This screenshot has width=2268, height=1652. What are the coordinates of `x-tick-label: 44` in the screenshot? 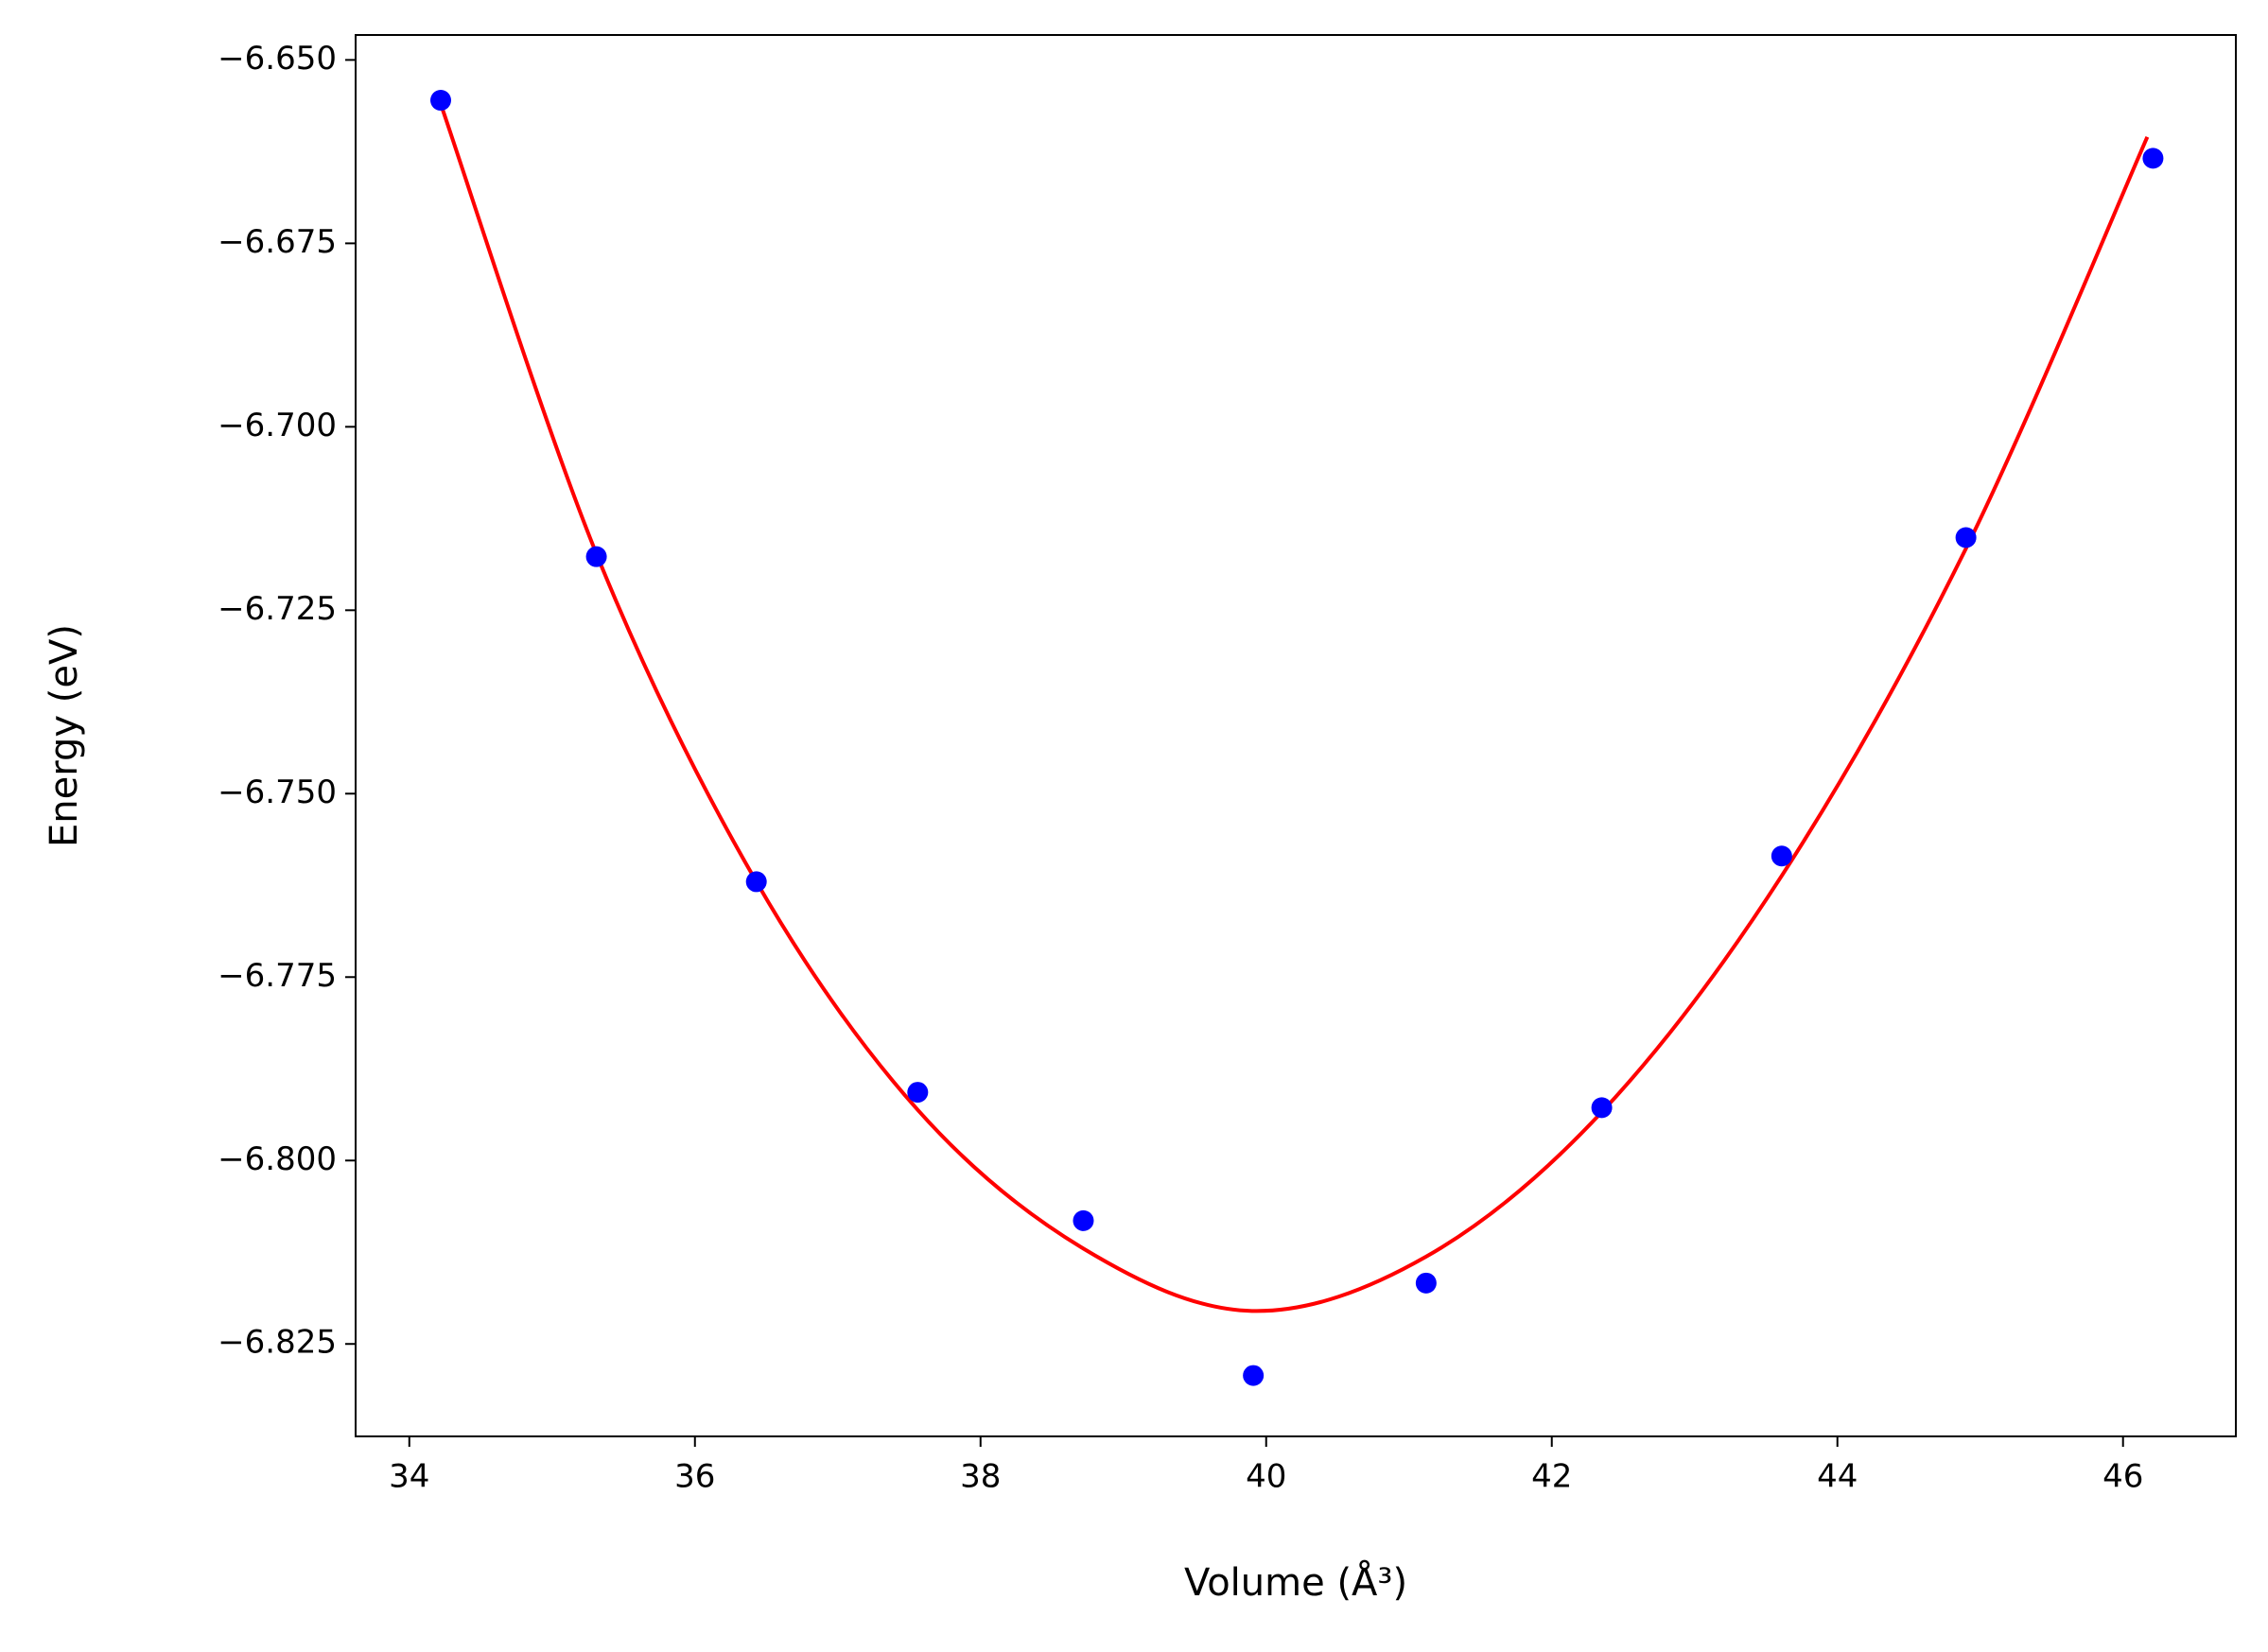 It's located at (1837, 1477).